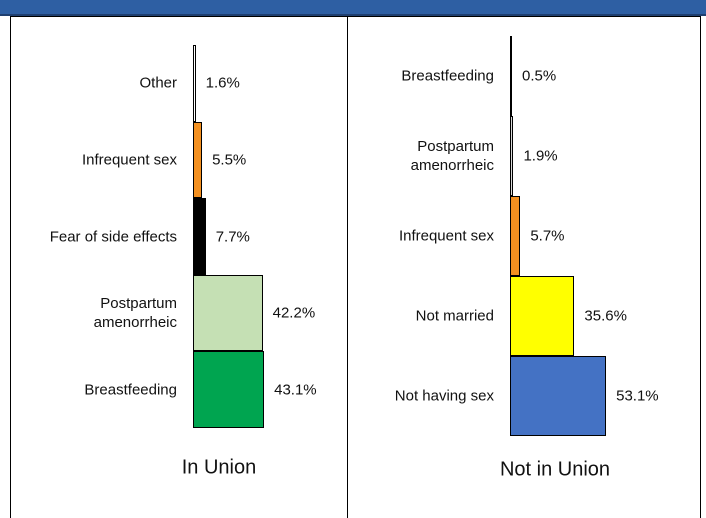 The image size is (706, 518). What do you see at coordinates (637, 396) in the screenshot?
I see `value-label: 53.1%` at bounding box center [637, 396].